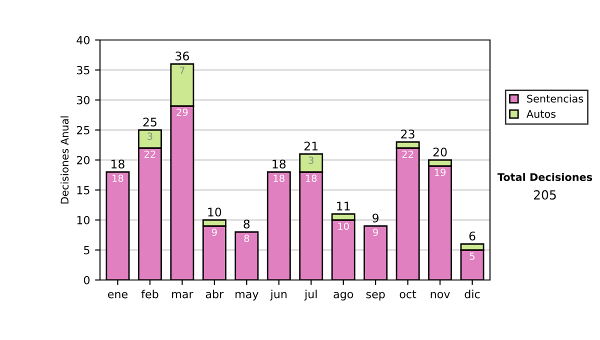 The width and height of the screenshot is (600, 340). I want to click on y-tick-label: 30, so click(83, 100).